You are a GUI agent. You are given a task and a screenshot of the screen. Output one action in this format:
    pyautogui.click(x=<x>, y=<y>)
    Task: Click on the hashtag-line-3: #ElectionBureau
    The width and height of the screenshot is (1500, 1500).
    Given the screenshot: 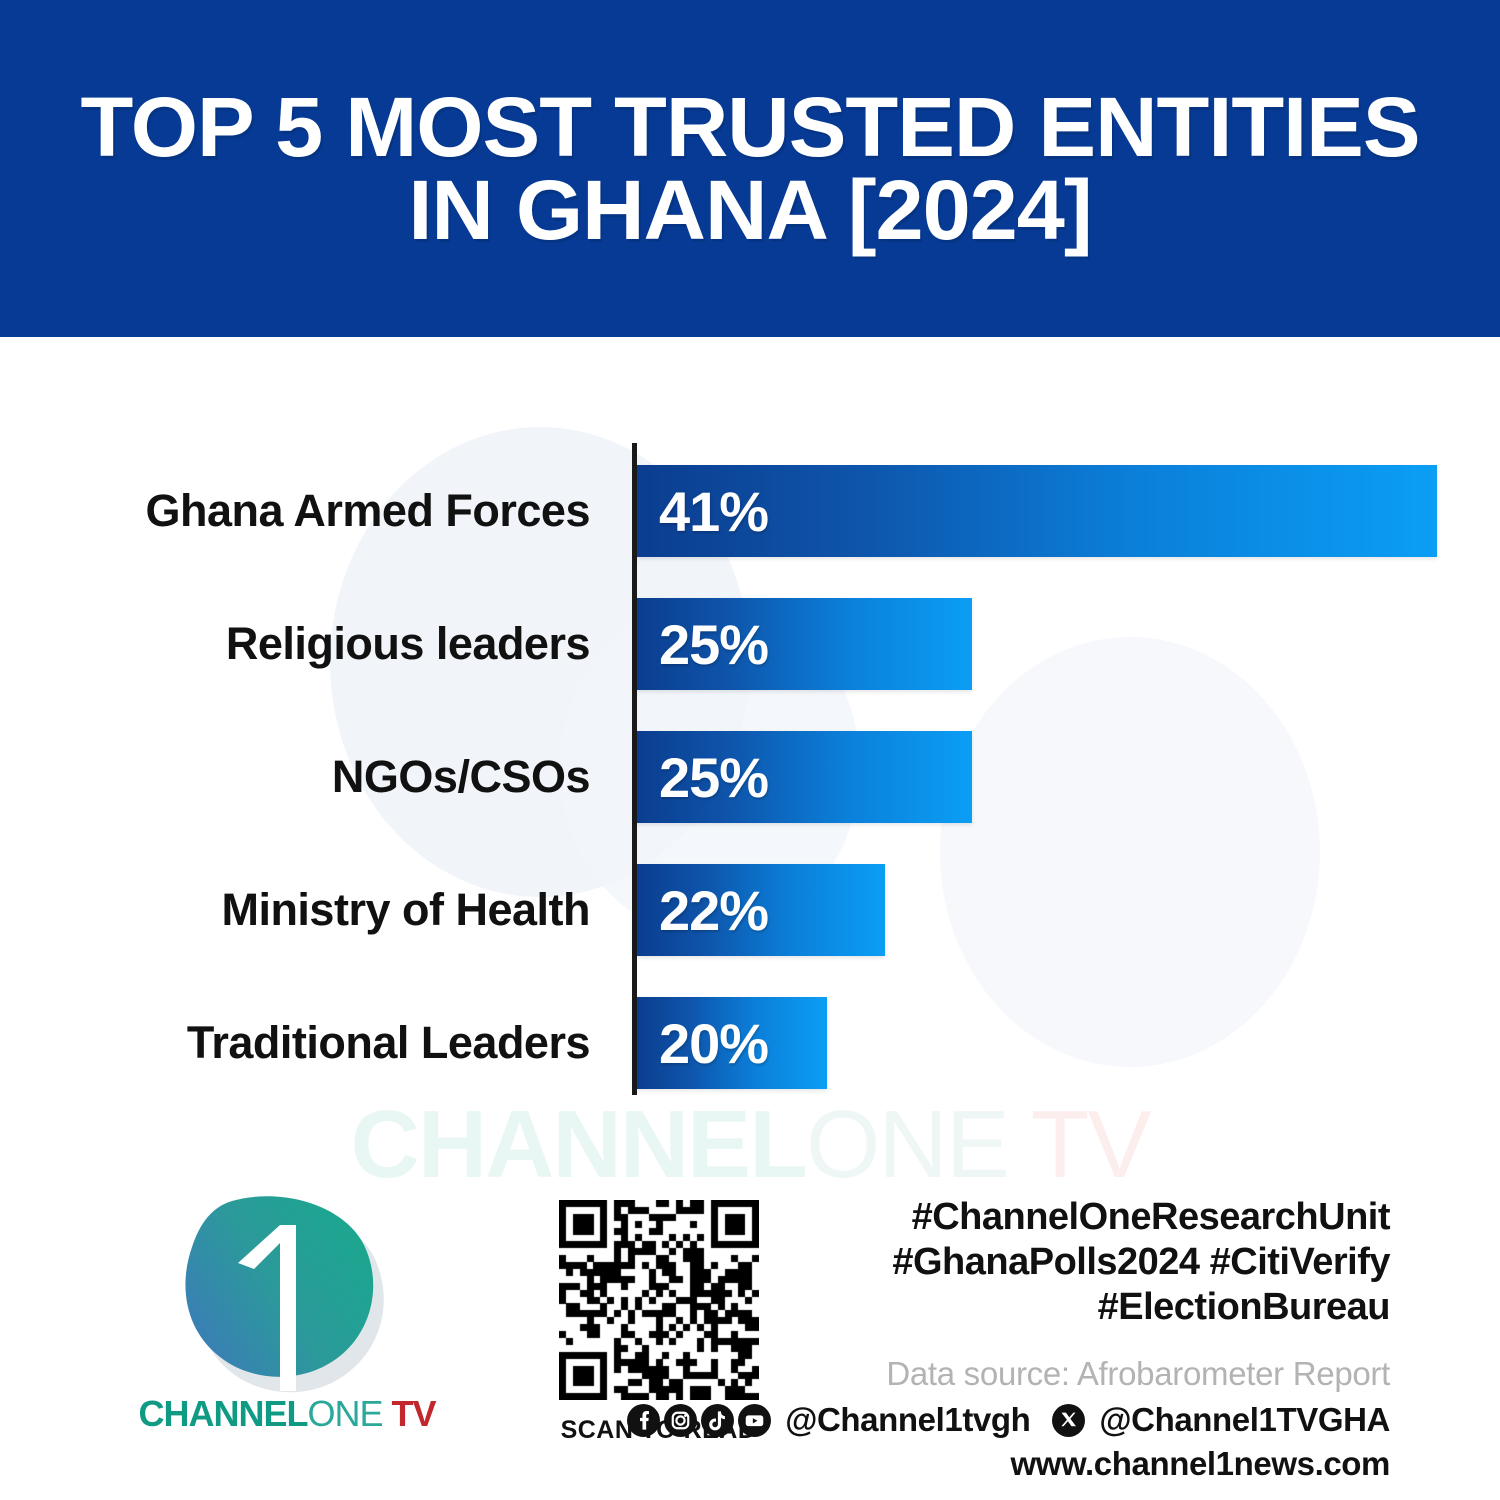 What is the action you would take?
    pyautogui.click(x=1244, y=1306)
    